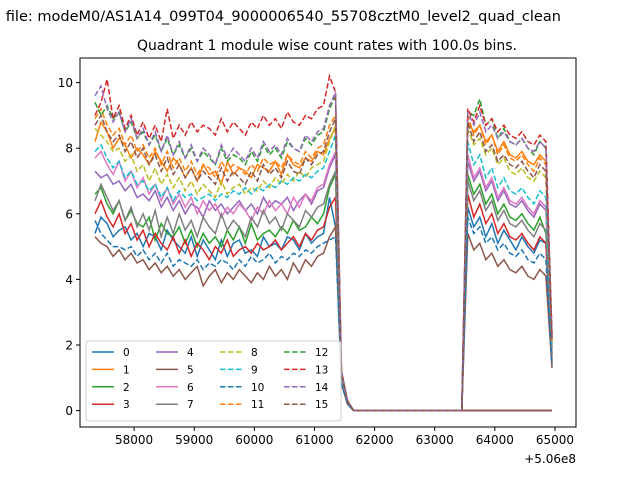 The image size is (640, 480). What do you see at coordinates (213, 381) in the screenshot?
I see `legend-box` at bounding box center [213, 381].